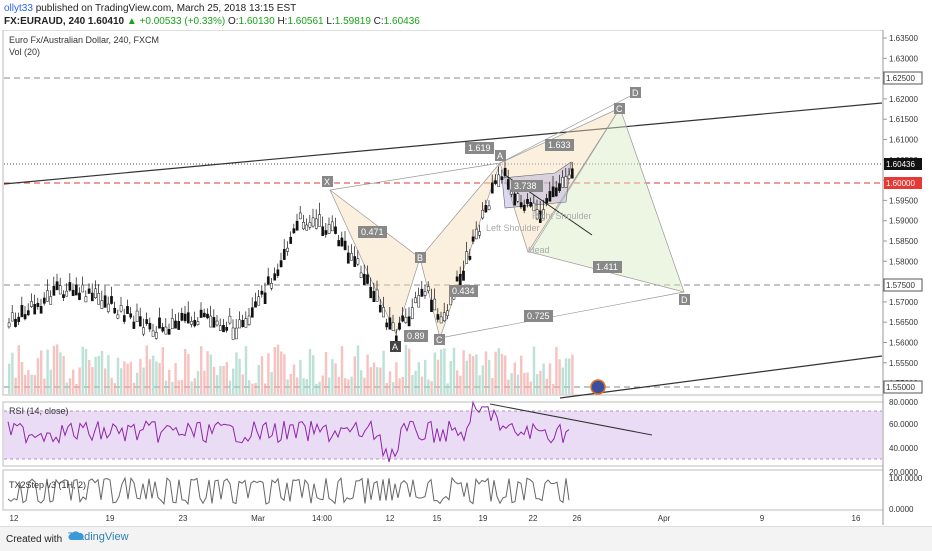 The height and width of the screenshot is (551, 932). I want to click on price-tick: 1.55500, so click(903, 363).